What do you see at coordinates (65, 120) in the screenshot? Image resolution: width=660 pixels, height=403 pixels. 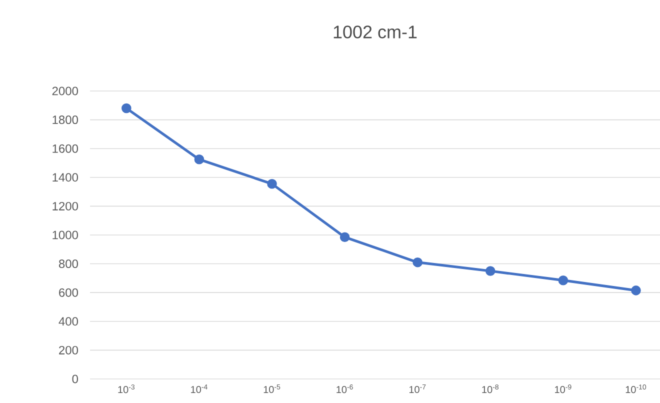 I see `y-tick-label: 1800` at bounding box center [65, 120].